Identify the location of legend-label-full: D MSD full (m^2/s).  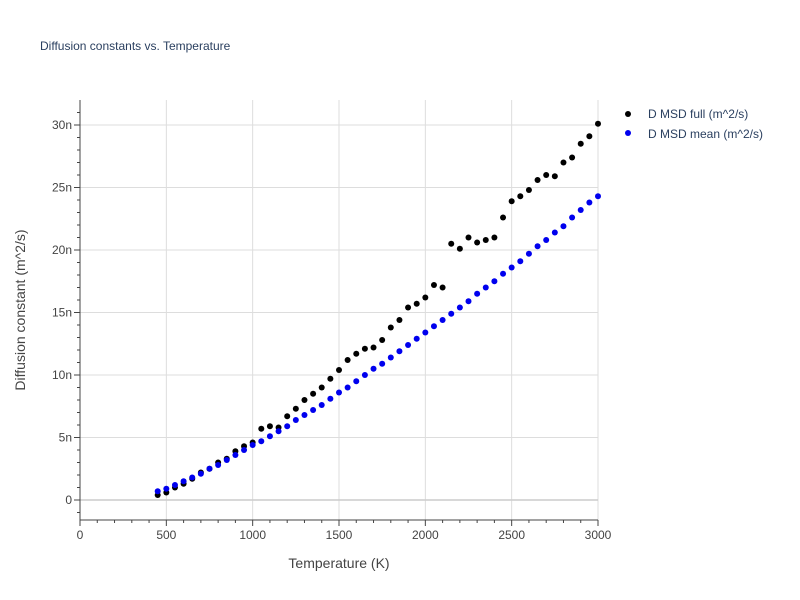
(698, 114).